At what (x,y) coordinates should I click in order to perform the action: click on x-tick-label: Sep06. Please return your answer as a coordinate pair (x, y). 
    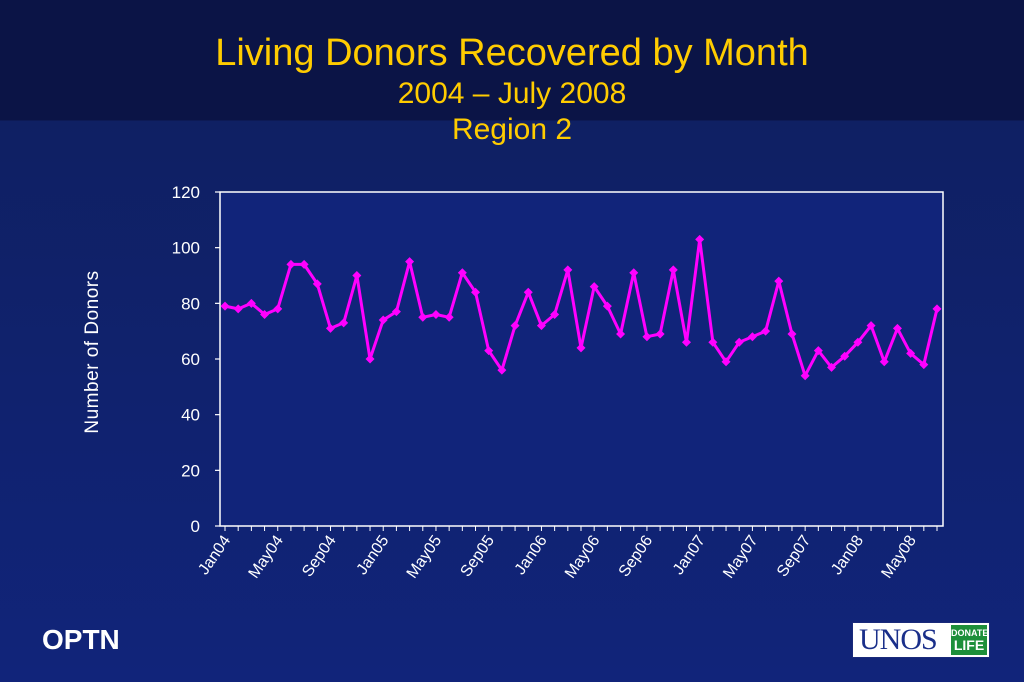
    Looking at the image, I should click on (636, 556).